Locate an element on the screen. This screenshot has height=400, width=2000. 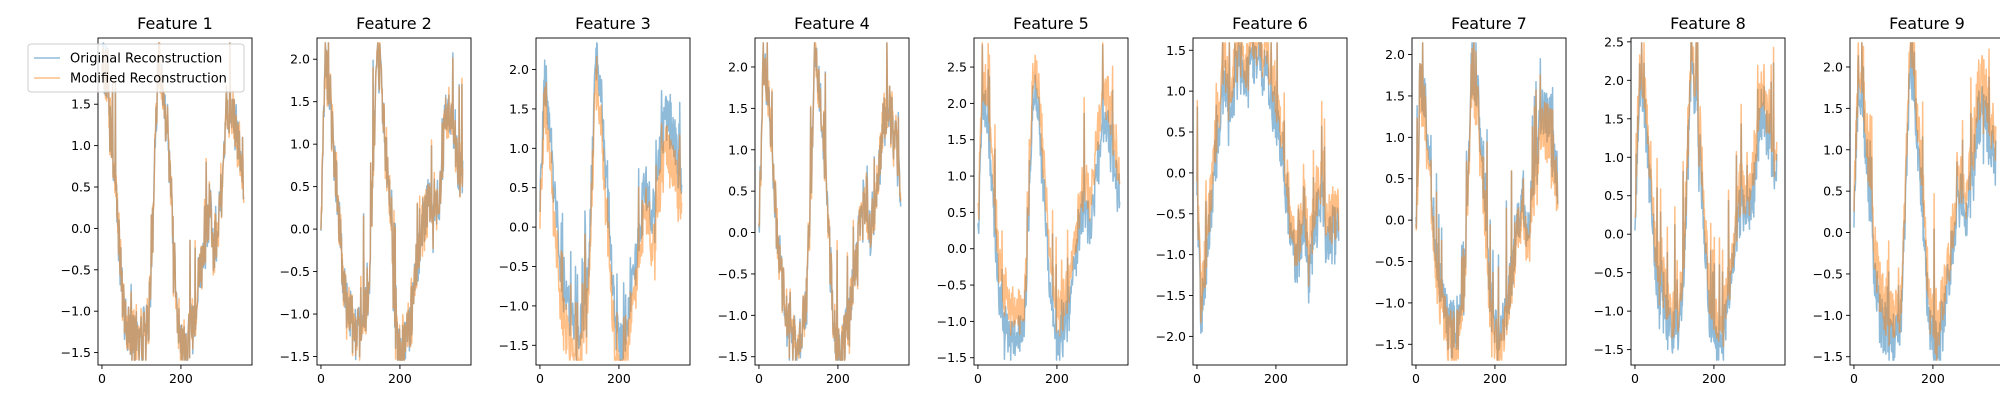
legend-entry-original: Original Reconstruction is located at coordinates (128, 59).